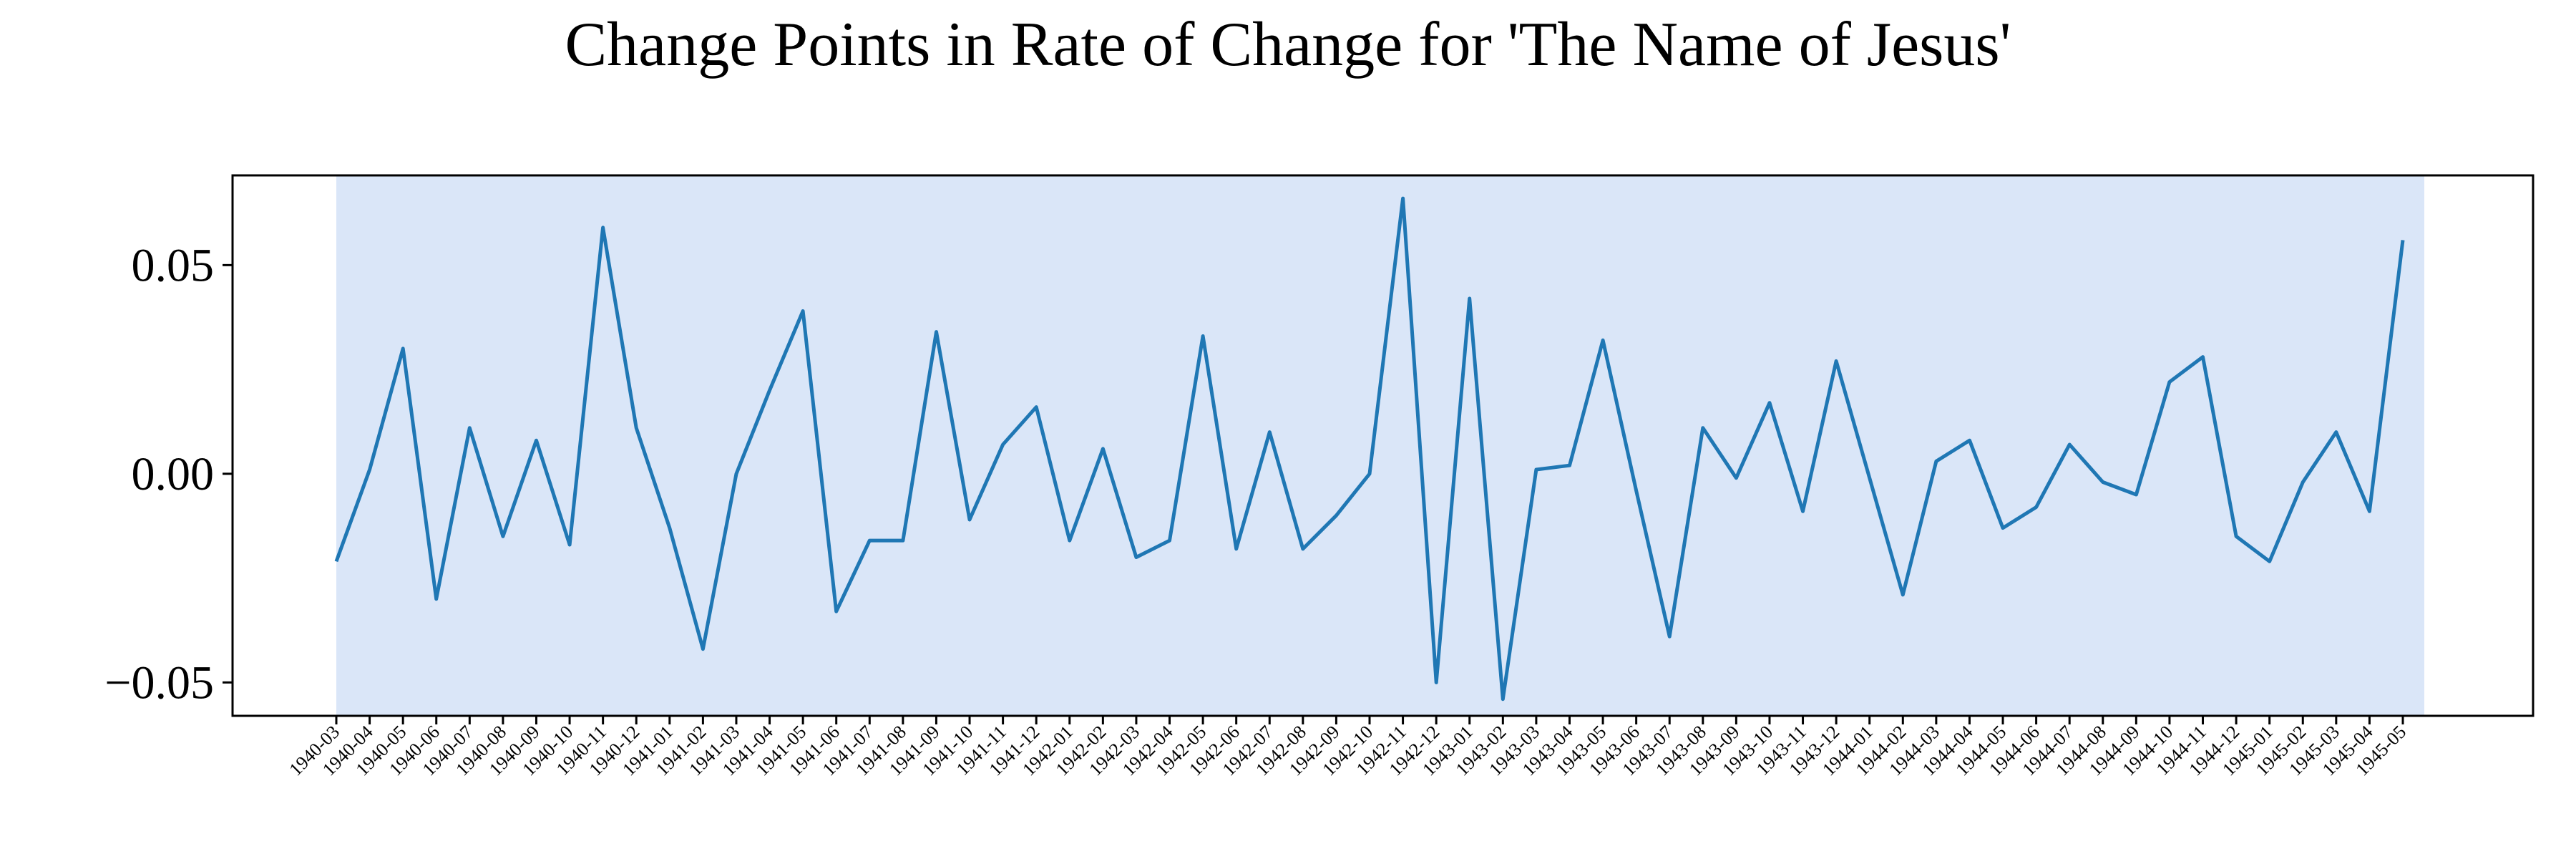 This screenshot has width=2576, height=859. Describe the element at coordinates (159, 682) in the screenshot. I see `y-tick-label: −0.05` at that location.